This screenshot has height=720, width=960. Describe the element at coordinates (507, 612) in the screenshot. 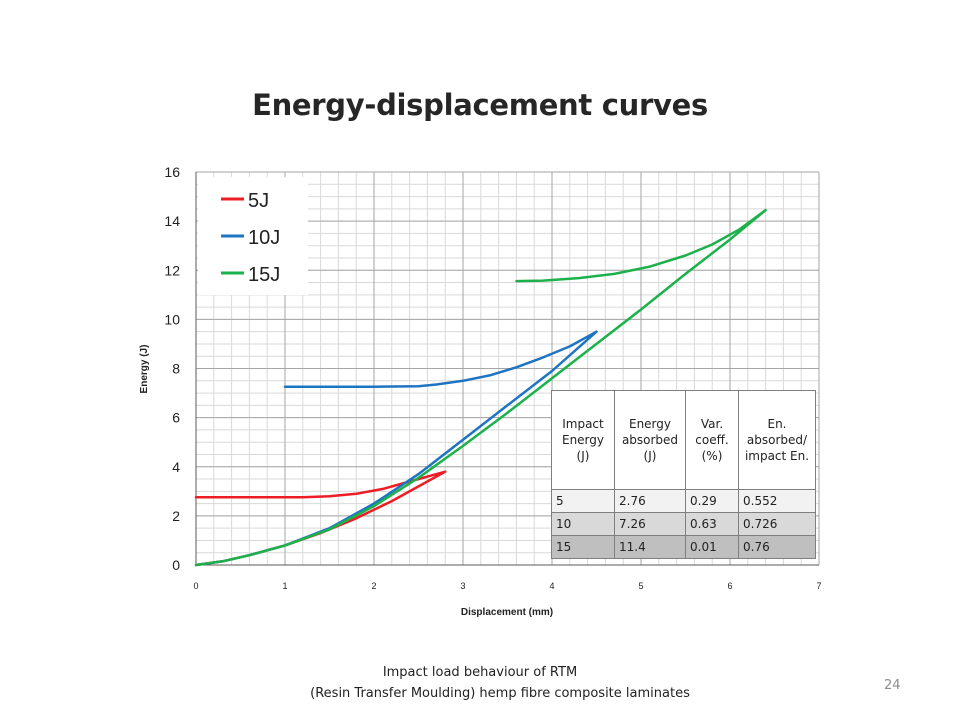

I see `x-axis-label: Displacement (mm)` at that location.